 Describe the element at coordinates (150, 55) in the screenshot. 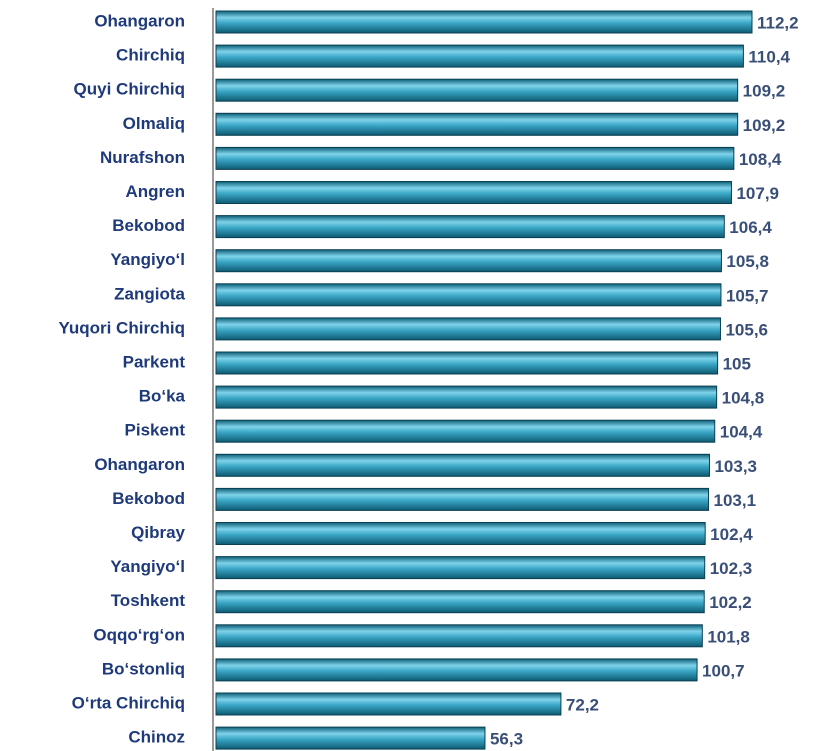

I see `category-label: Chirchiq` at that location.